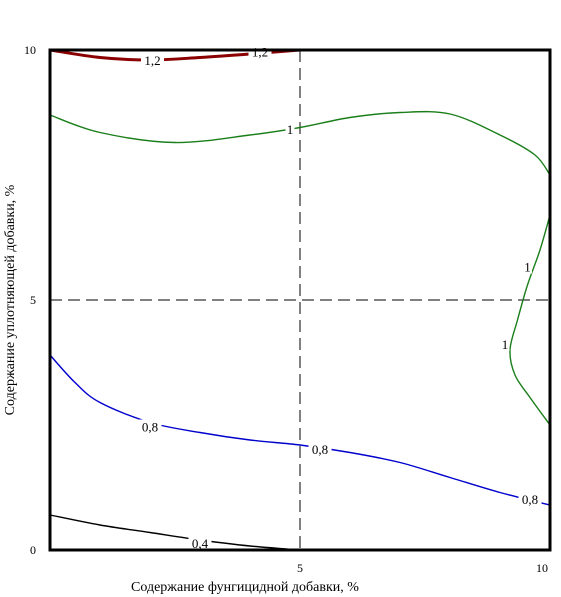 The width and height of the screenshot is (561, 597). What do you see at coordinates (33, 300) in the screenshot?
I see `y-tick-label-1: 5` at bounding box center [33, 300].